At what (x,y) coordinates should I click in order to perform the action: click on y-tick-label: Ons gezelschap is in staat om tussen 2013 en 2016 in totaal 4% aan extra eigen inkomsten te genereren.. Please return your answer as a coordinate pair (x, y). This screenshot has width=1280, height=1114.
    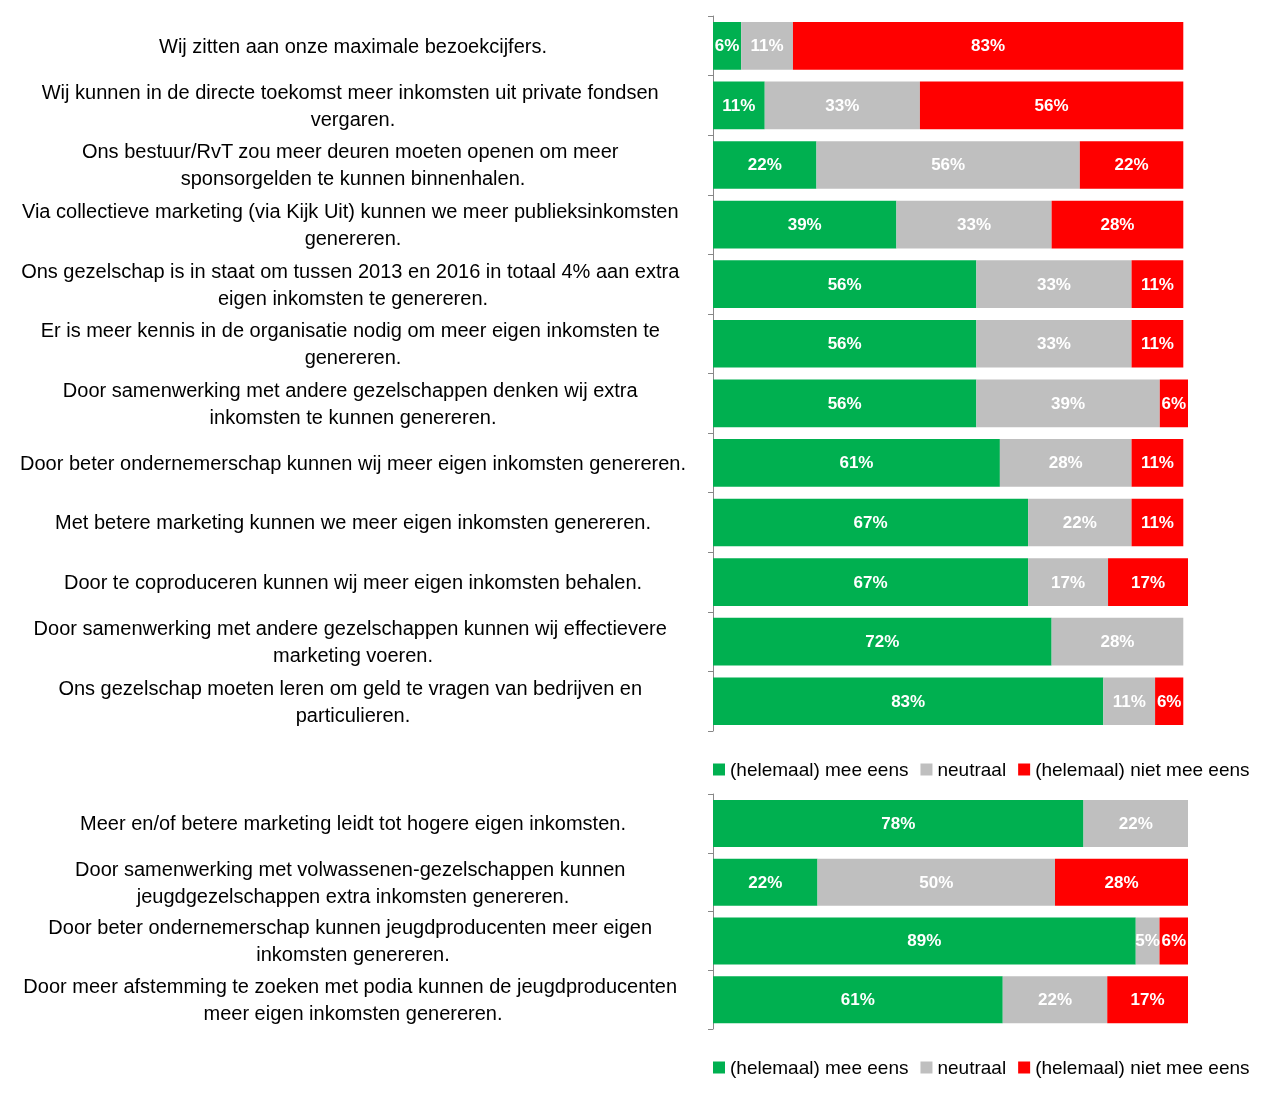
    Looking at the image, I should click on (353, 284).